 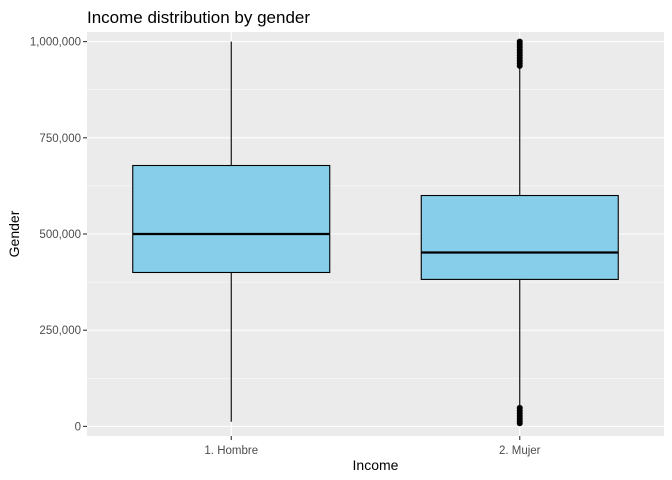 What do you see at coordinates (60, 139) in the screenshot?
I see `y-tick-label: 750,000` at bounding box center [60, 139].